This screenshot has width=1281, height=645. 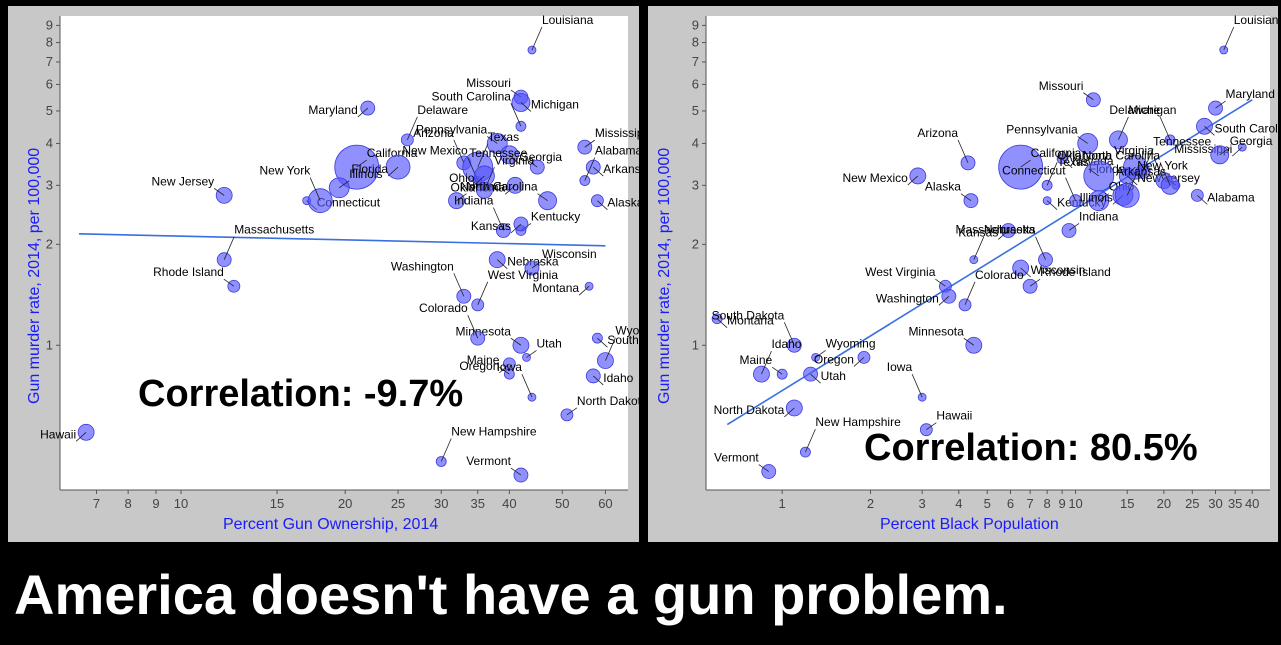 What do you see at coordinates (900, 367) in the screenshot?
I see `state-label: Iowa` at bounding box center [900, 367].